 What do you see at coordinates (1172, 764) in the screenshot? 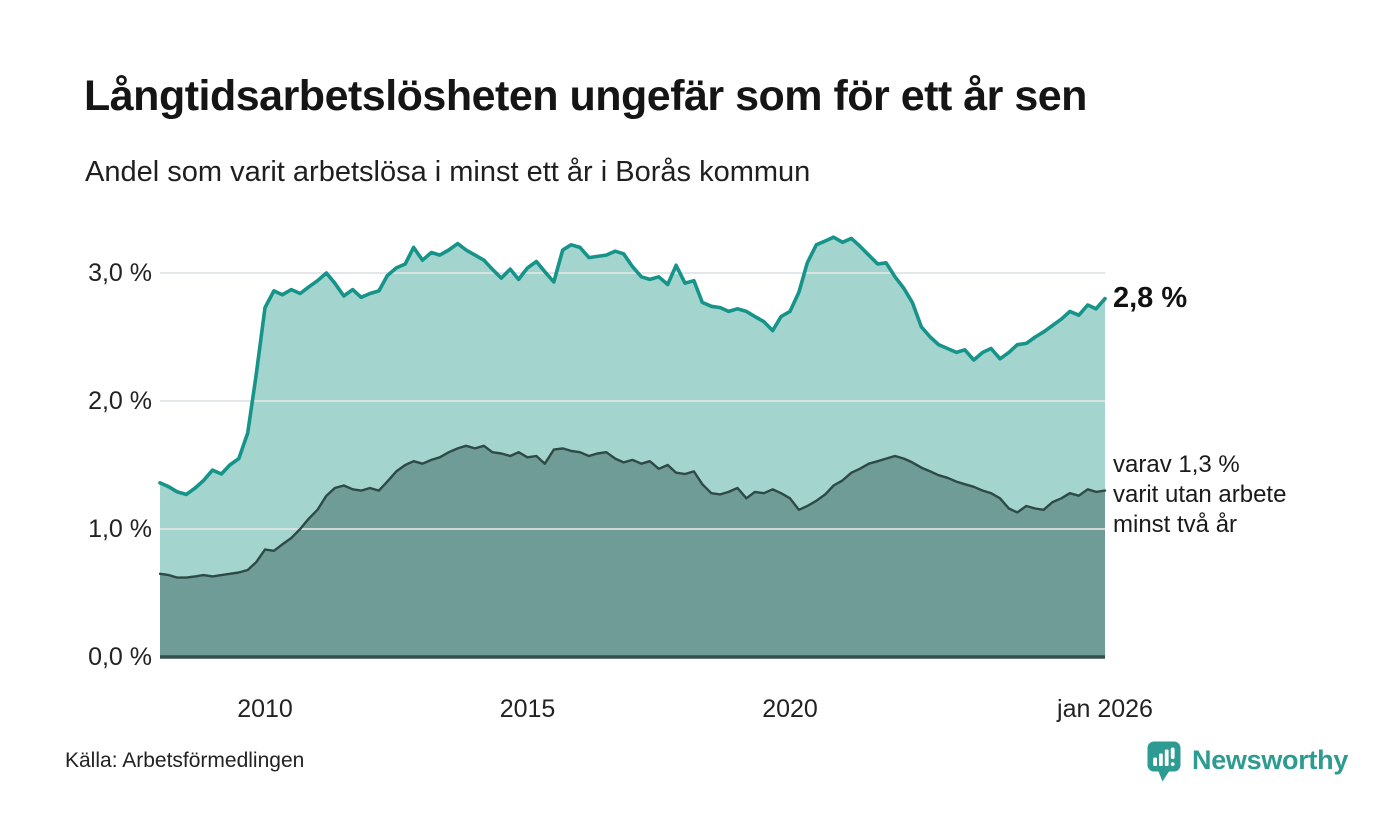
I see `logo-exclamation-dot` at bounding box center [1172, 764].